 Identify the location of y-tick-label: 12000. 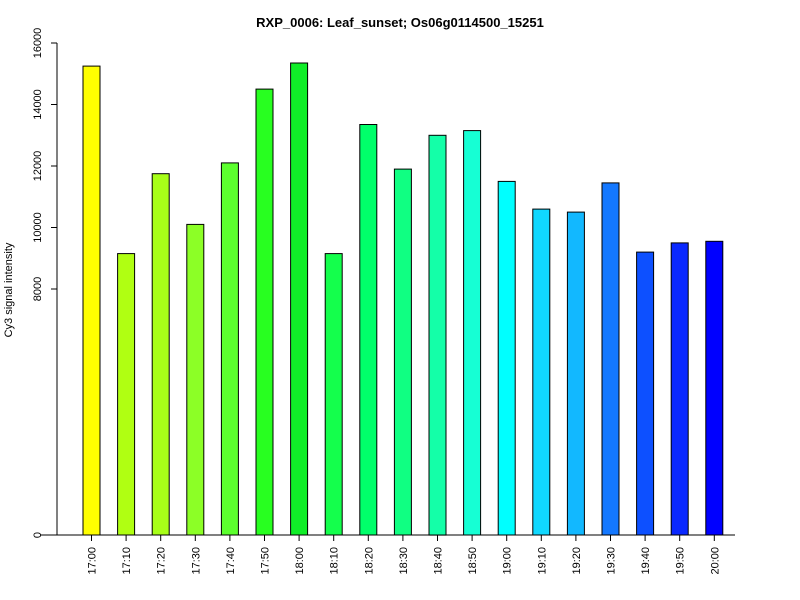
(38, 166).